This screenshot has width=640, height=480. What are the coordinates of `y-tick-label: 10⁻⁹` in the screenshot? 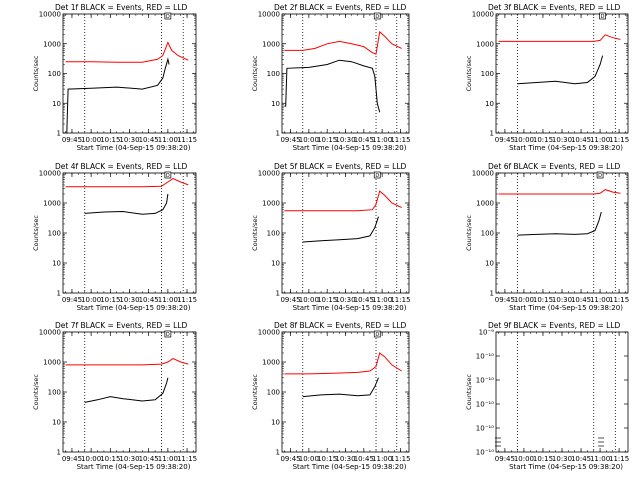 It's located at (487, 333).